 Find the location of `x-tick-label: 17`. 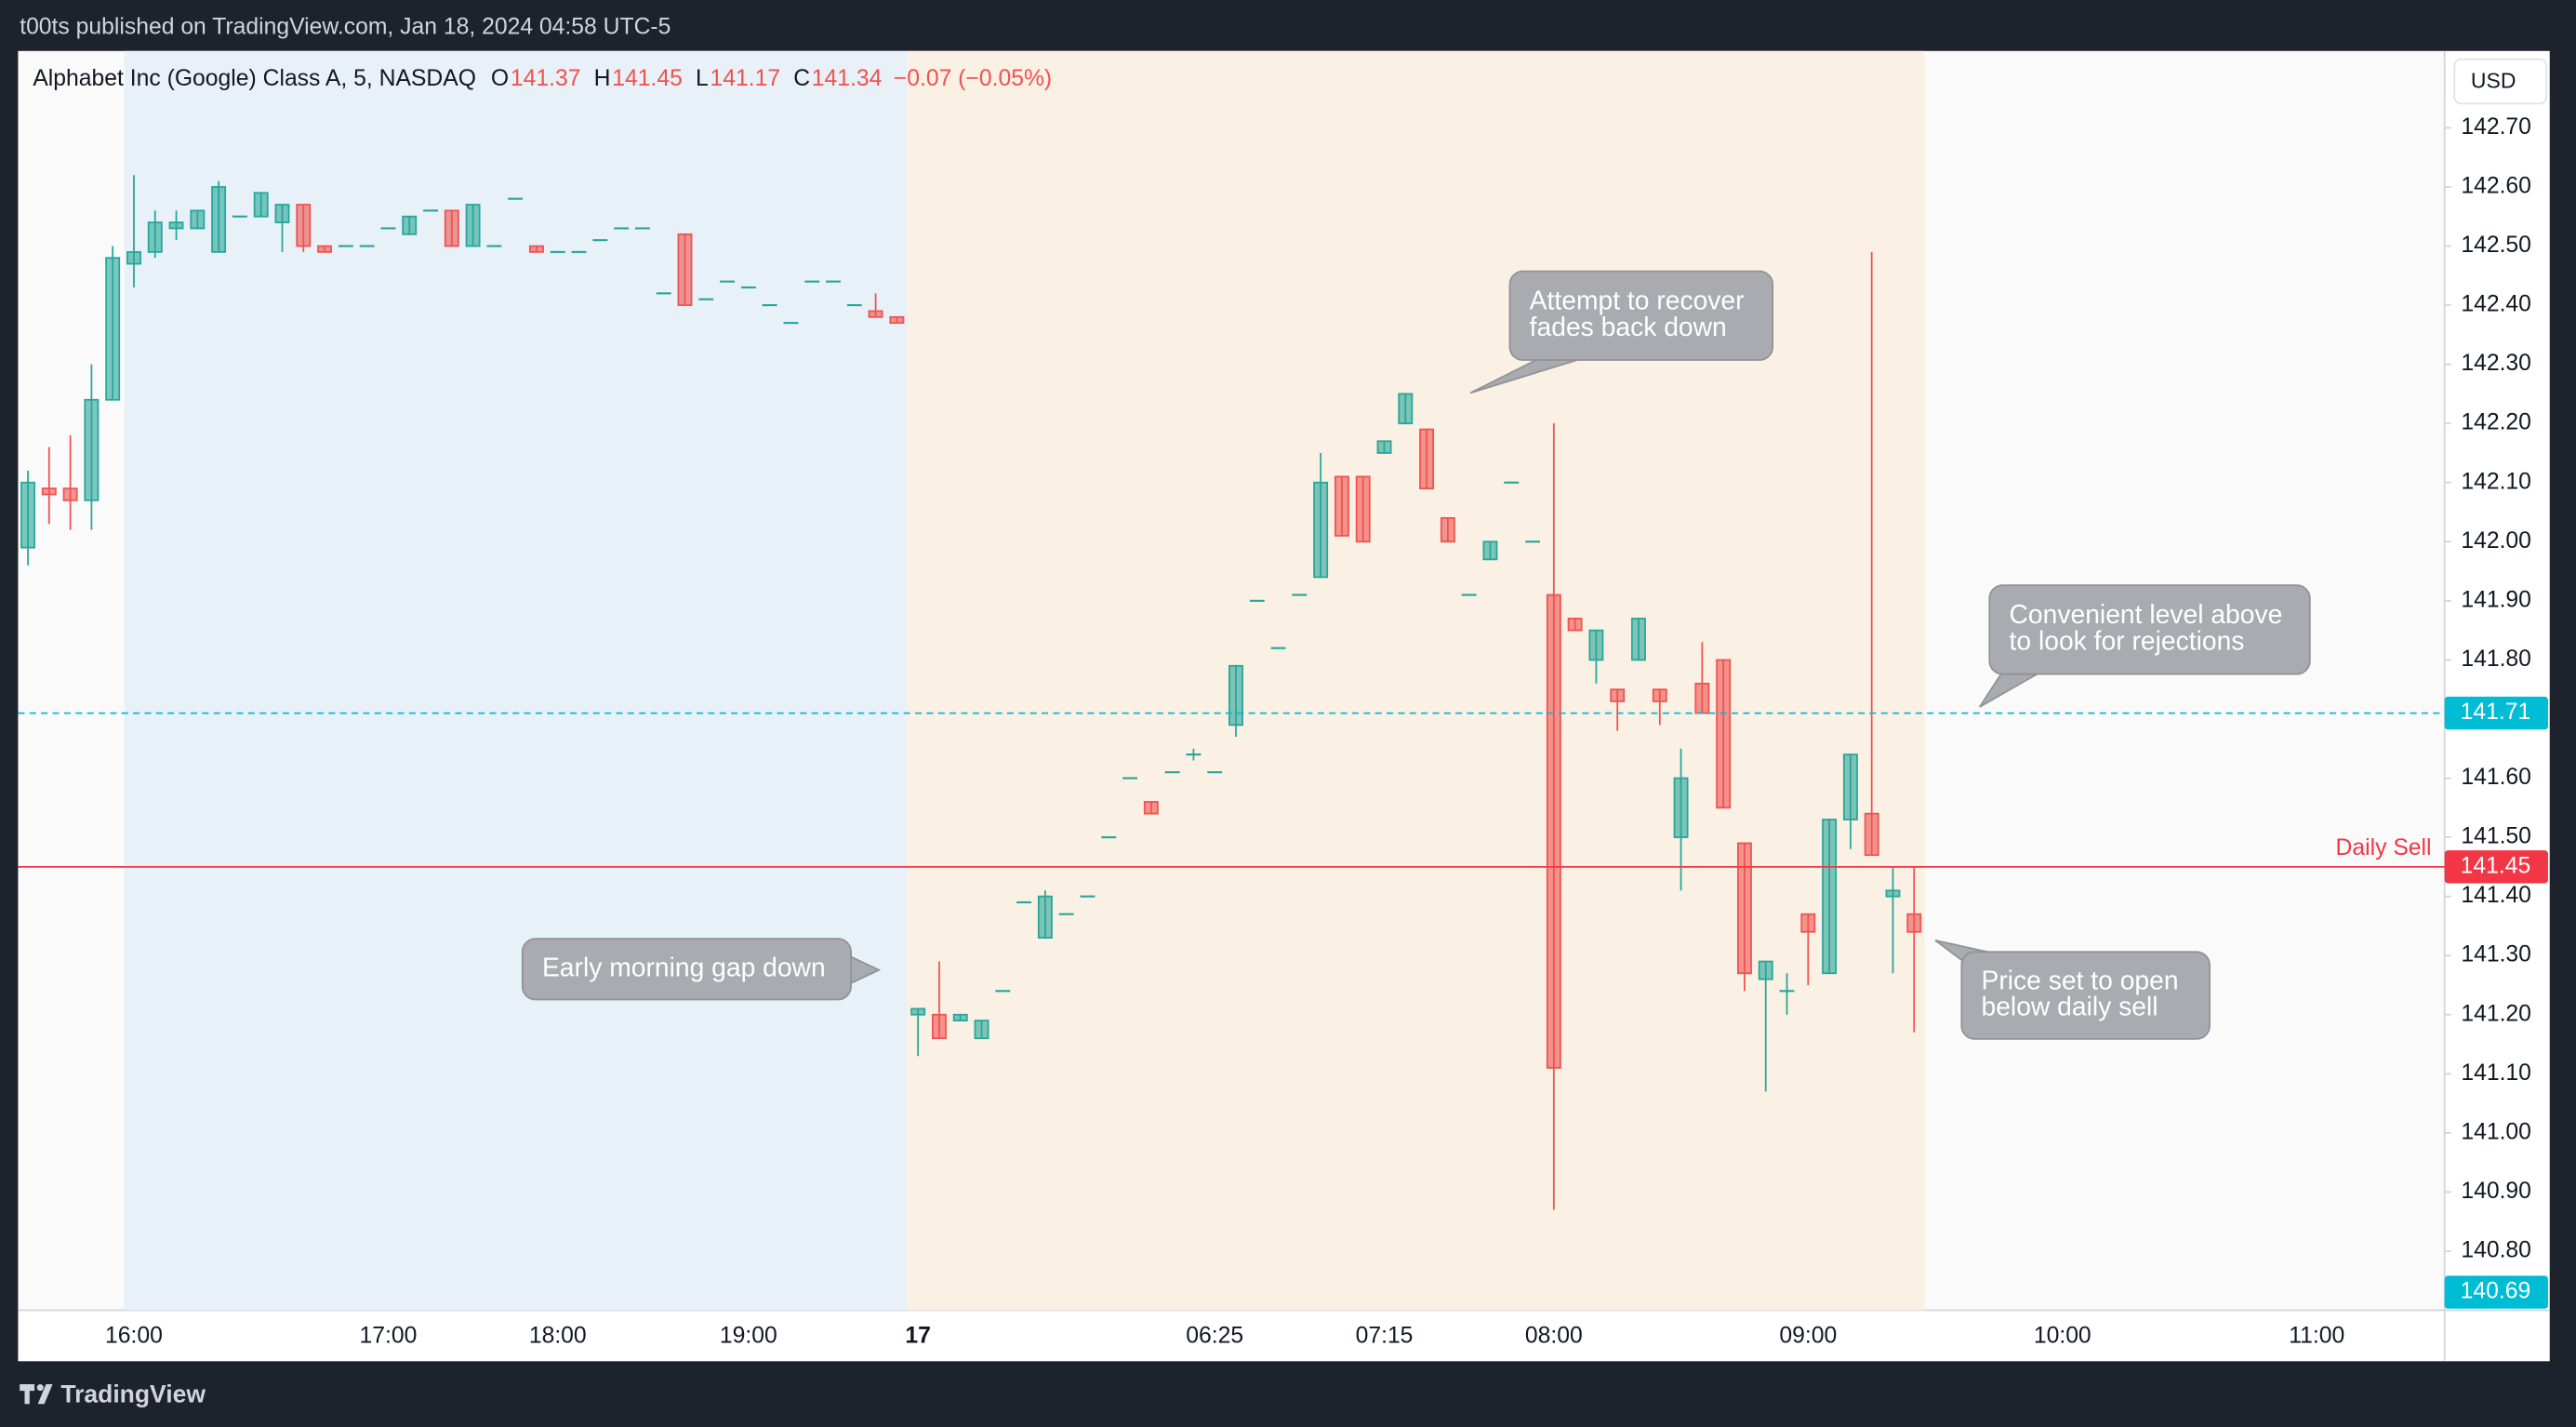

x-tick-label: 17 is located at coordinates (917, 1335).